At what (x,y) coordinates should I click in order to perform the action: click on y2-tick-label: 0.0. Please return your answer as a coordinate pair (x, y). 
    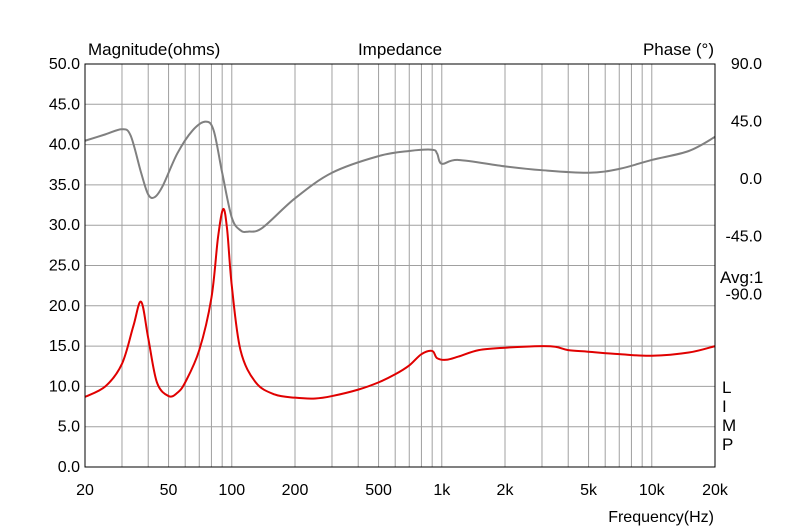
    Looking at the image, I should click on (751, 179).